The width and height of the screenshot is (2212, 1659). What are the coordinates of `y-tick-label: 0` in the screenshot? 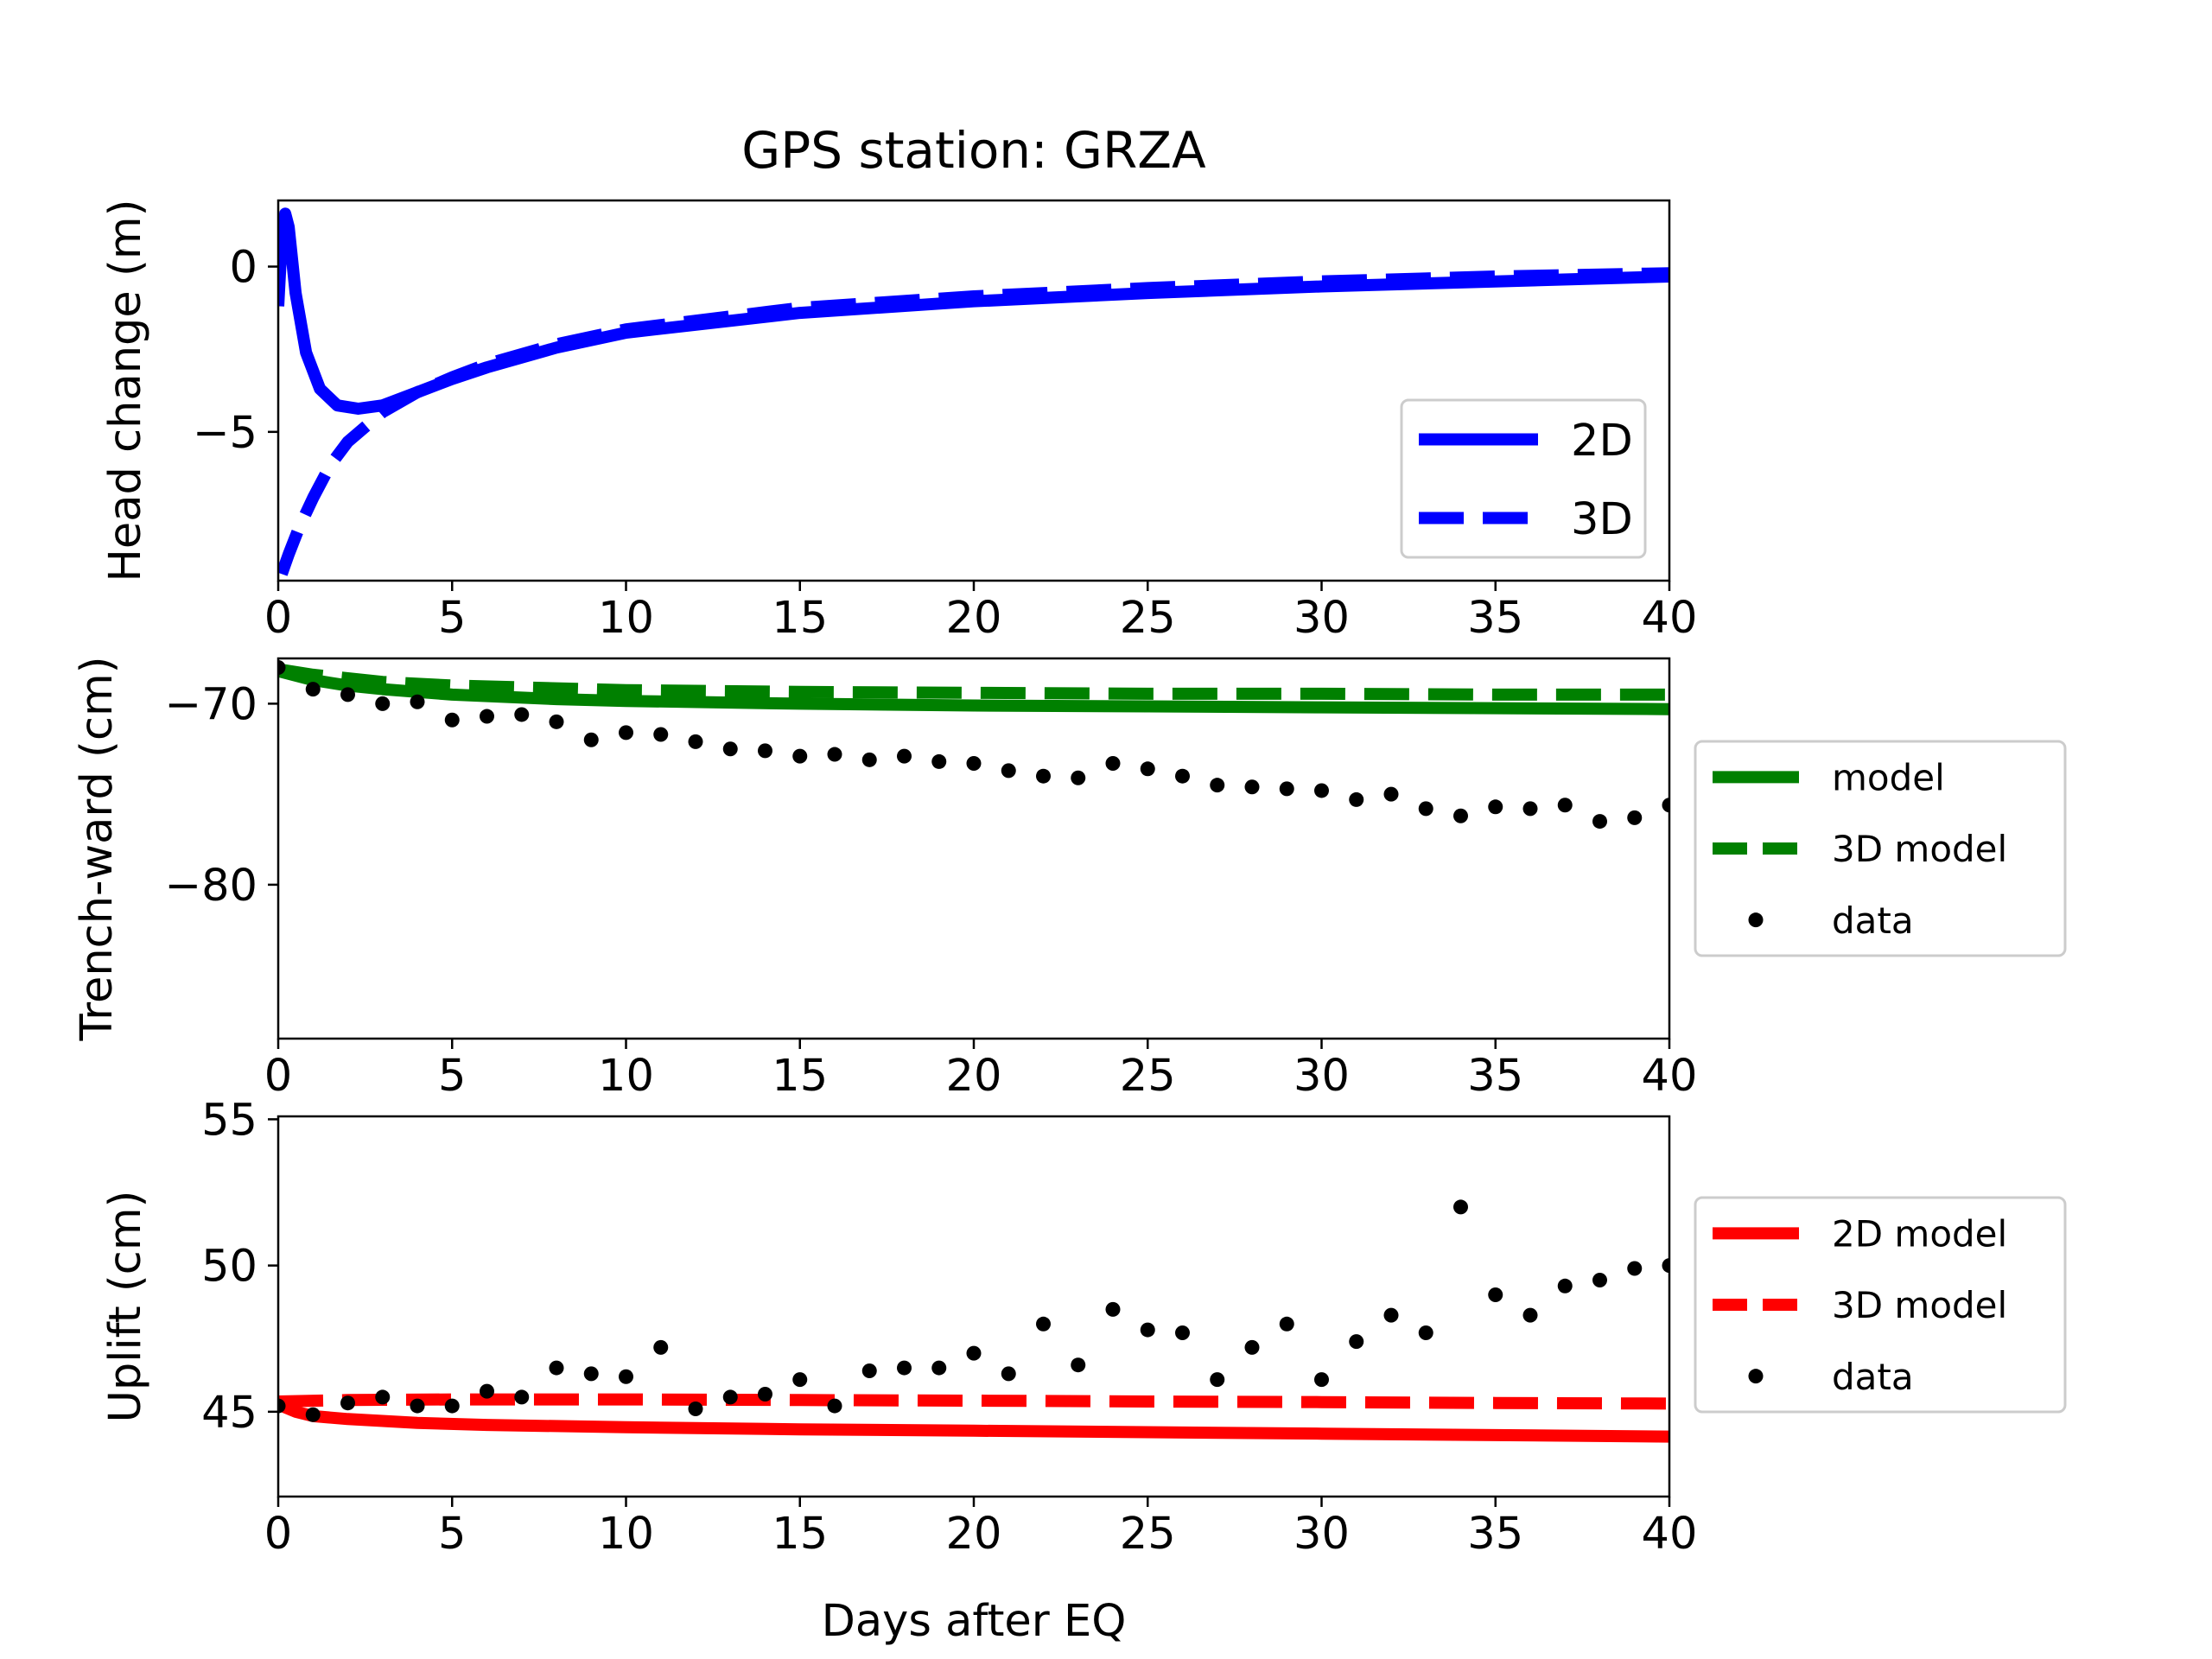 It's located at (243, 268).